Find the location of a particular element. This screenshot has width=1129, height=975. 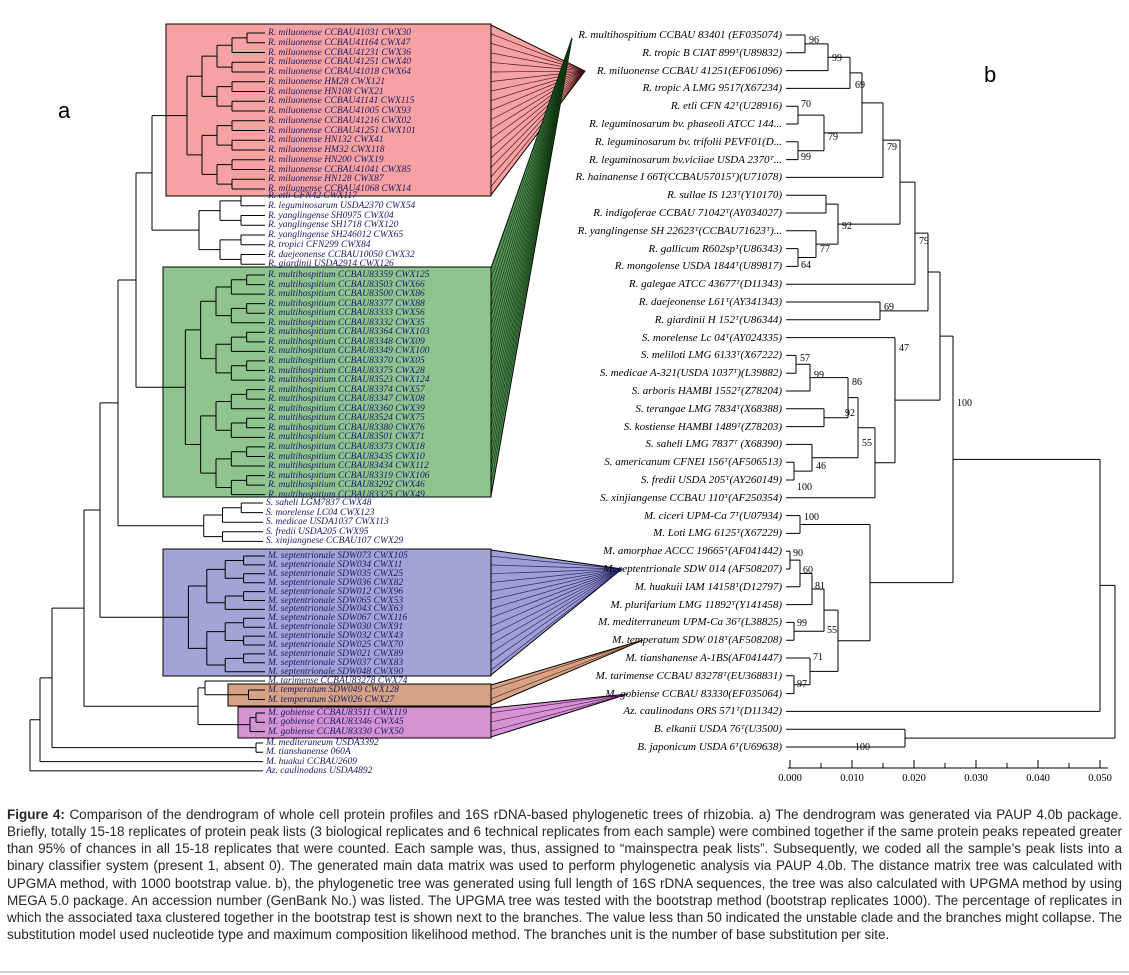

taxon-label-b: M. mediterraneum UPM-Ca 36ᵀ(L38825) is located at coordinates (690, 622).